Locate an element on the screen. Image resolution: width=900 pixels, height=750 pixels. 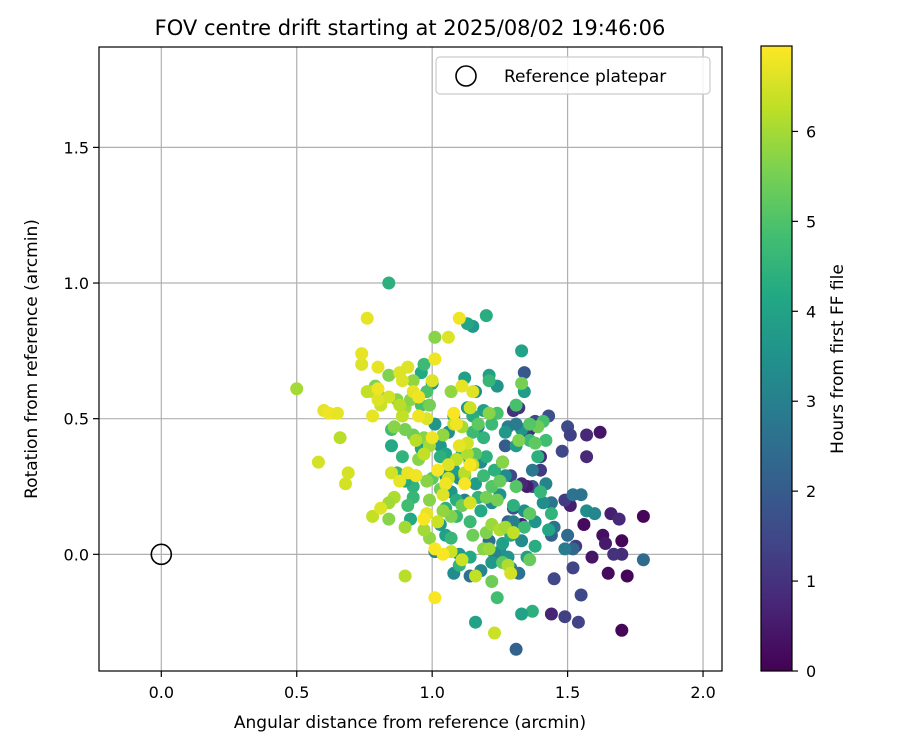
colorbar-gradient is located at coordinates (776, 358).